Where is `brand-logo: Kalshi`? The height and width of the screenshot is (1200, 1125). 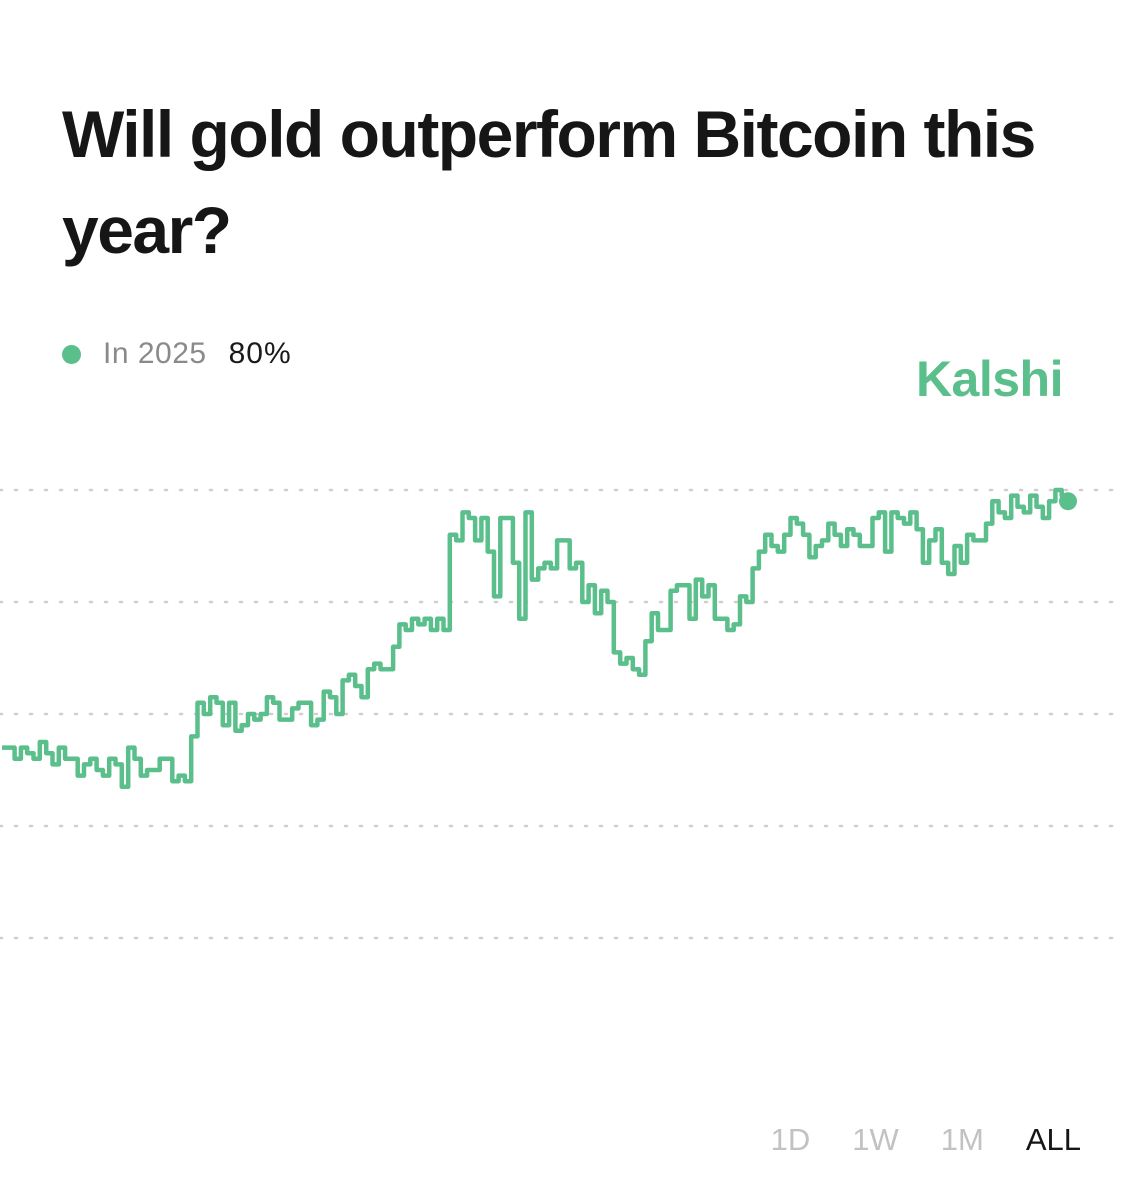
brand-logo: Kalshi is located at coordinates (989, 379).